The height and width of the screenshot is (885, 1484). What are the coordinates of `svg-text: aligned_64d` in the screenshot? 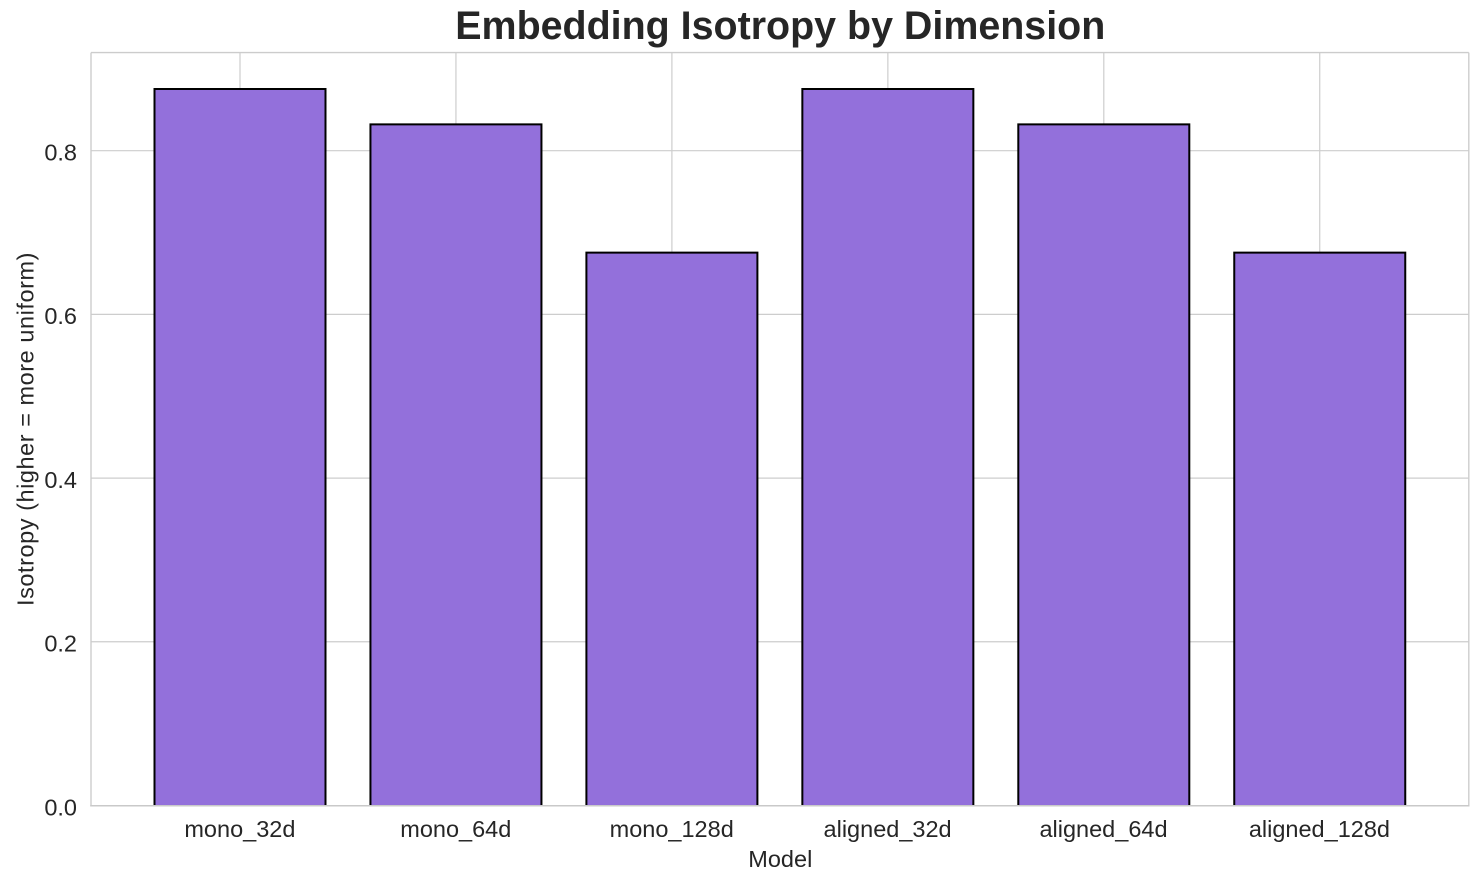 It's located at (1103, 829).